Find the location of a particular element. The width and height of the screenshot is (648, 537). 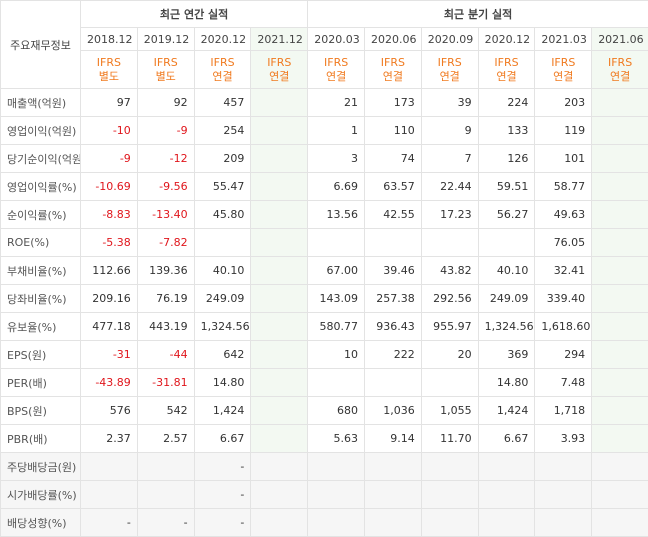

cell: 58.77 is located at coordinates (563, 186).